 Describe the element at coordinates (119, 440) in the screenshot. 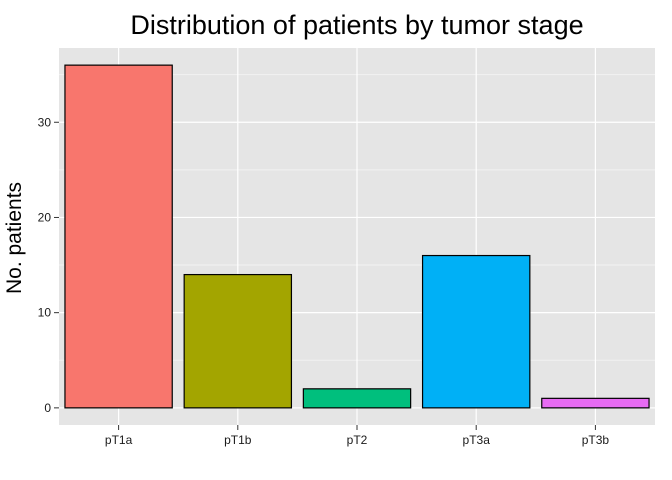

I see `x-tick-label: pT1a` at that location.